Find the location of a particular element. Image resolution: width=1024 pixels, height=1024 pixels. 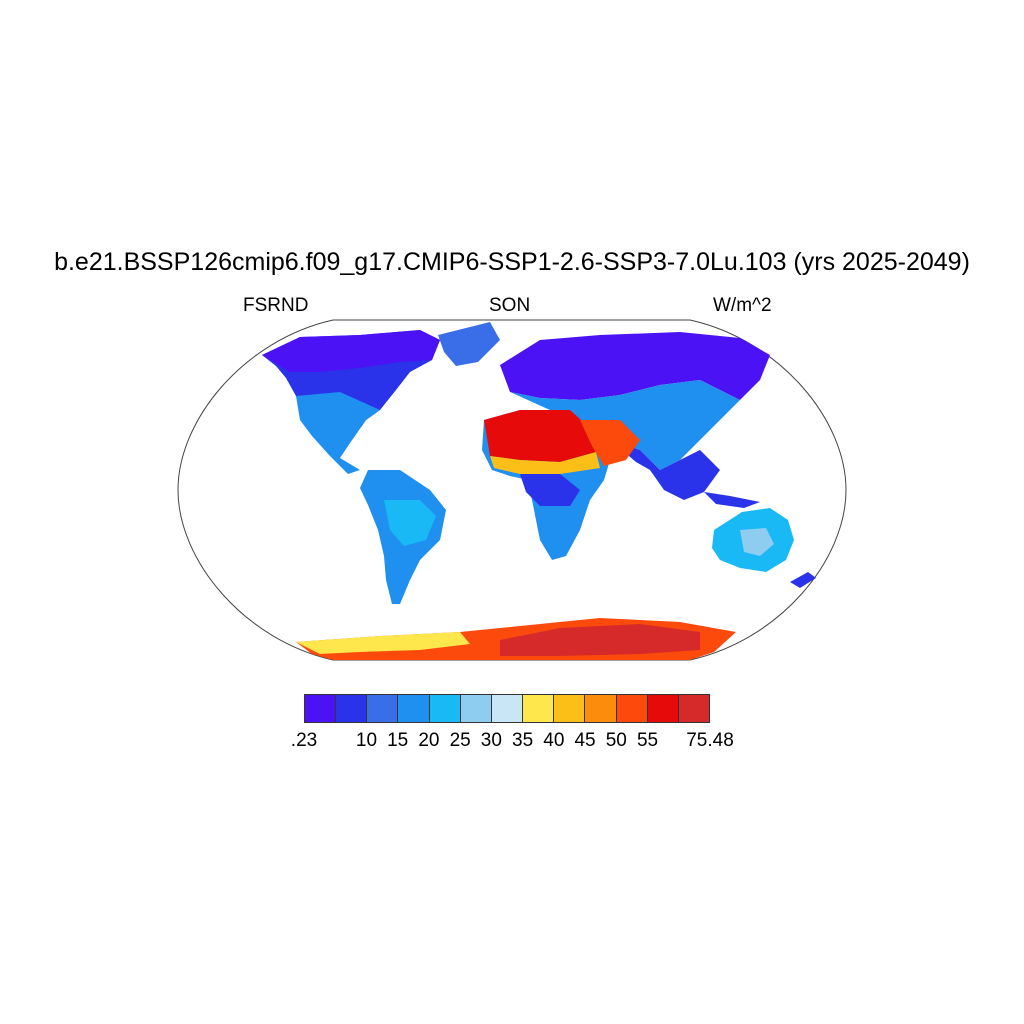

units-label: W/m^2 is located at coordinates (742, 305).